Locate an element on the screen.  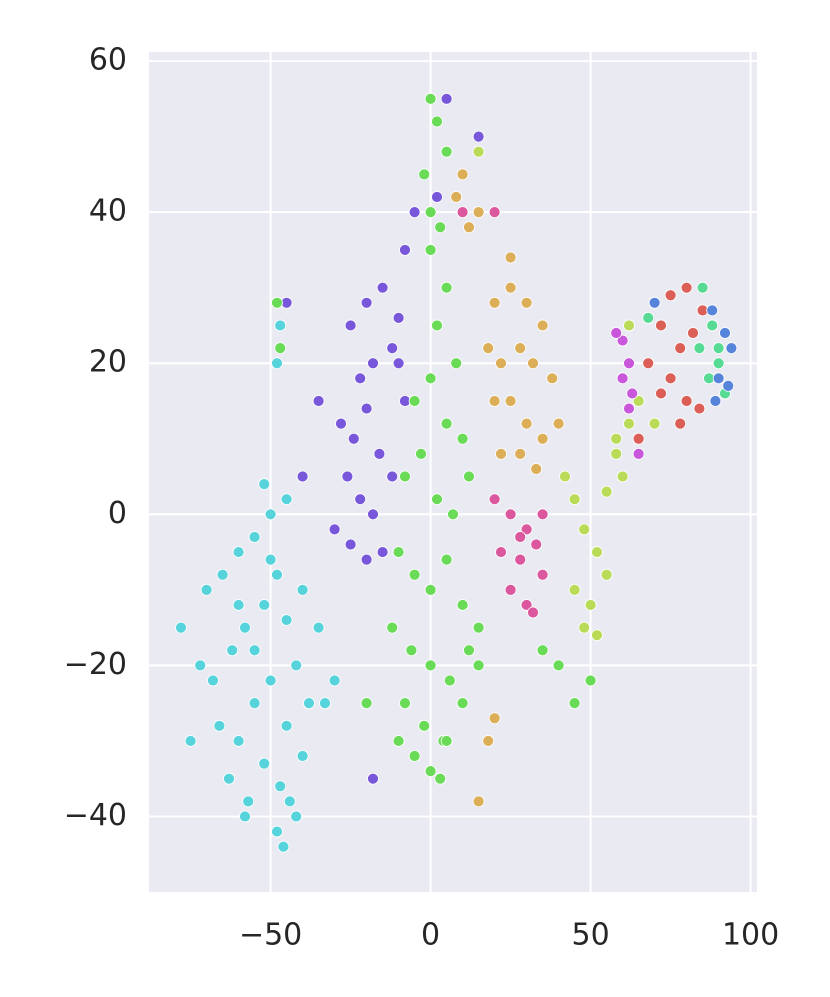
x-tick-label: 50 is located at coordinates (591, 935).